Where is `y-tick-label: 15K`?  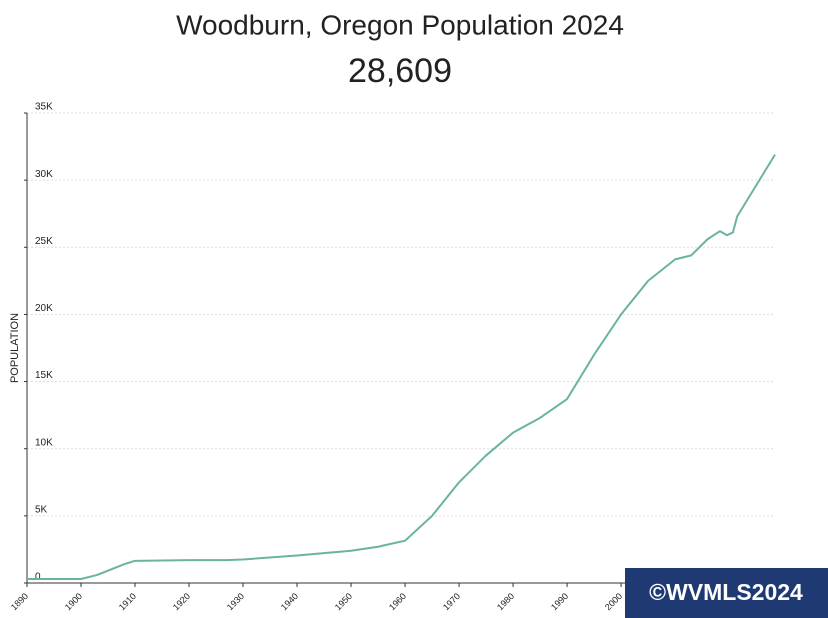 y-tick-label: 15K is located at coordinates (44, 375).